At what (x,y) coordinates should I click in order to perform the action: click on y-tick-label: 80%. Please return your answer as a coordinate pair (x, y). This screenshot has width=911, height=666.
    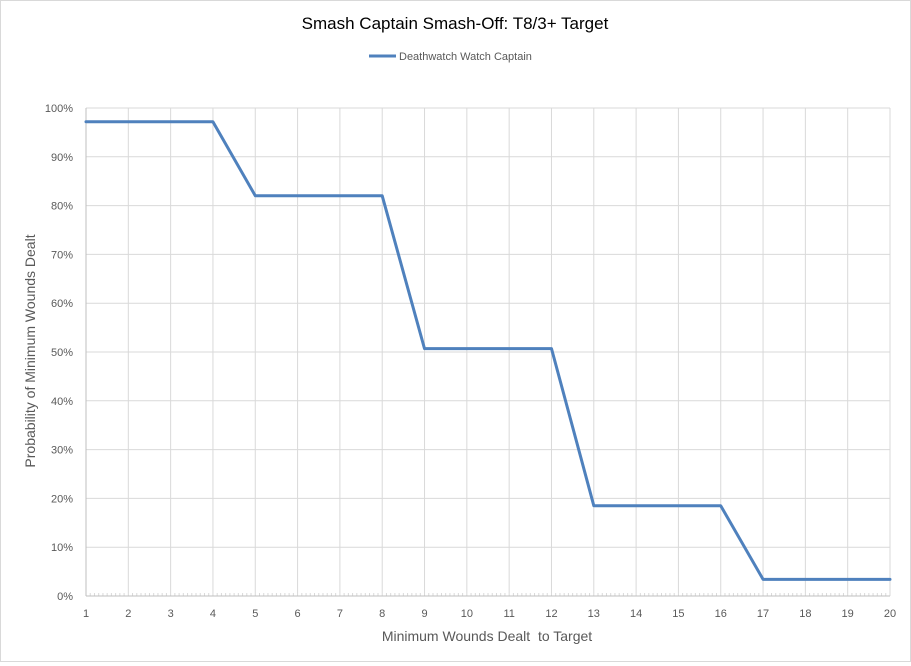
    Looking at the image, I should click on (62, 207).